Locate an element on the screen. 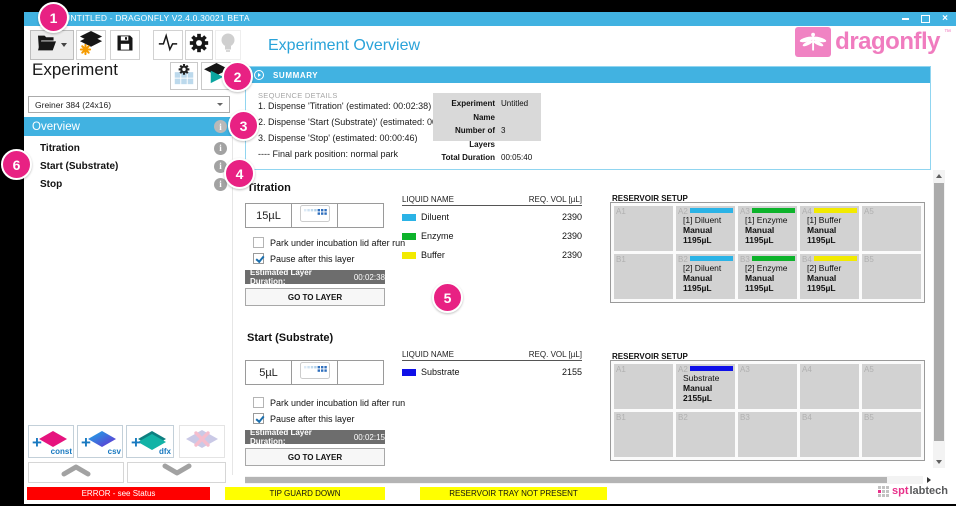 The width and height of the screenshot is (956, 506). status-tip-guard: TIP GUARD DOWN is located at coordinates (305, 493).